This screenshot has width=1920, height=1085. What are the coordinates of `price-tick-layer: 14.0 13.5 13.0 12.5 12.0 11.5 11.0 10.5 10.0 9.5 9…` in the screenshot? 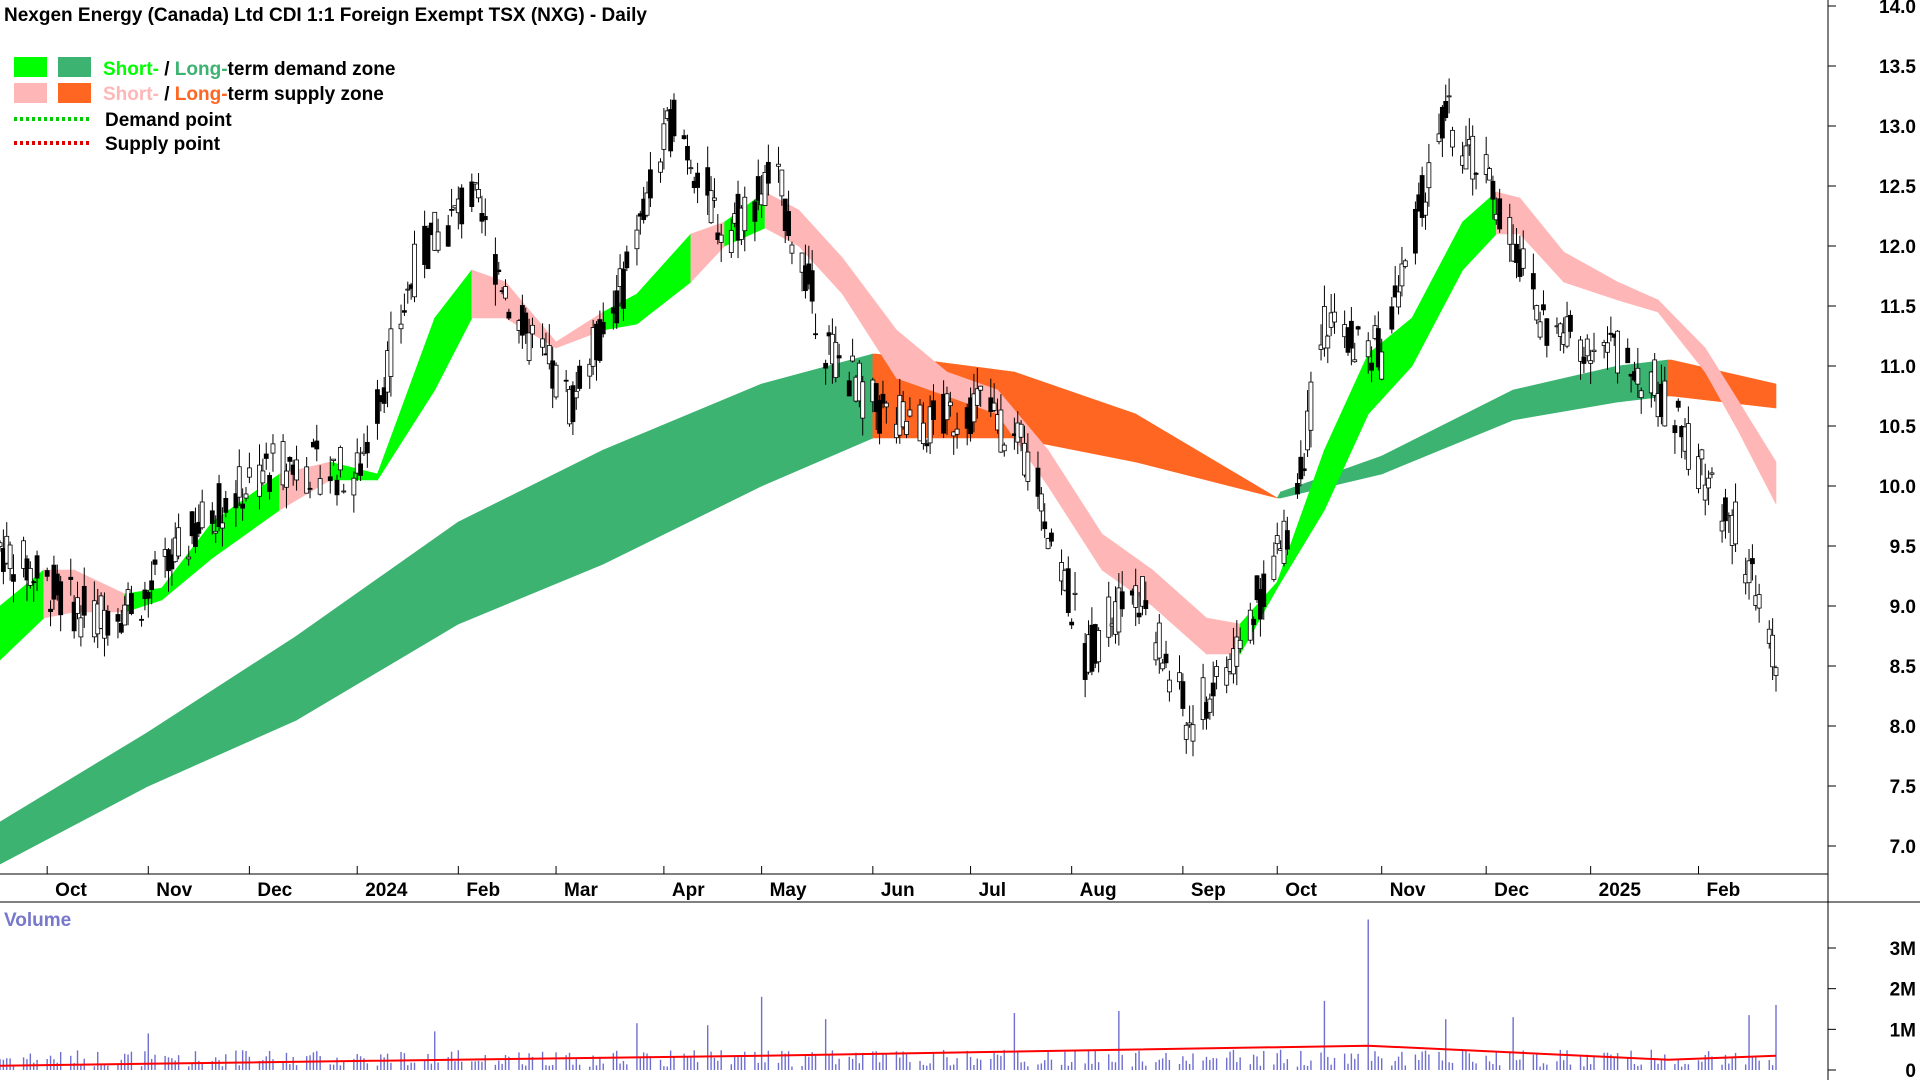 It's located at (1872, 429).